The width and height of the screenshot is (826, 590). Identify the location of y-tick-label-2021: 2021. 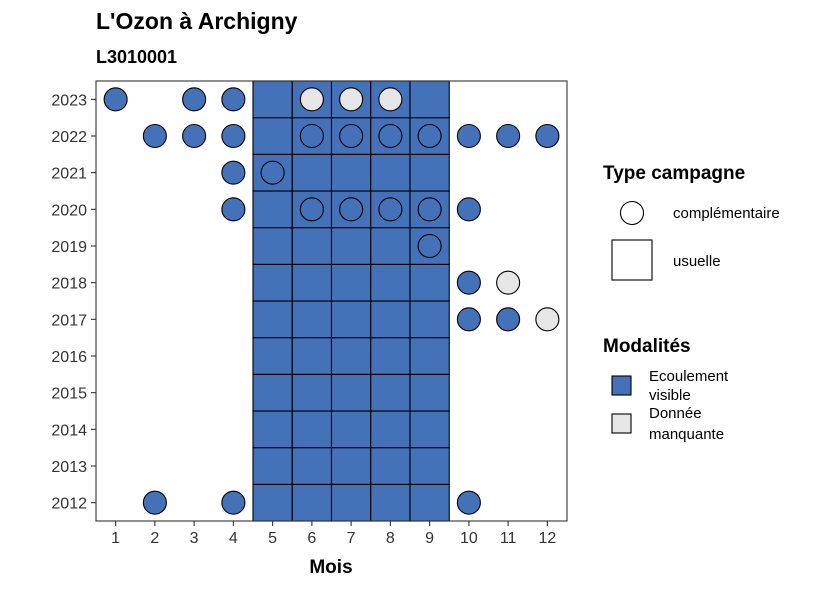
(69, 174).